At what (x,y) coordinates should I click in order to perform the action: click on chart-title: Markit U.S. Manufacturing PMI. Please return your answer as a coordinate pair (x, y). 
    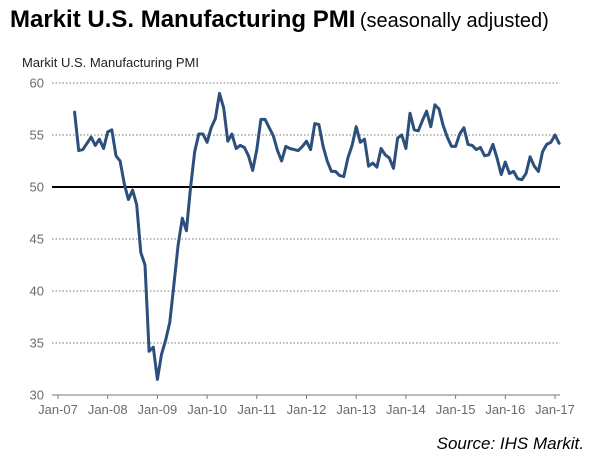
    Looking at the image, I should click on (183, 19).